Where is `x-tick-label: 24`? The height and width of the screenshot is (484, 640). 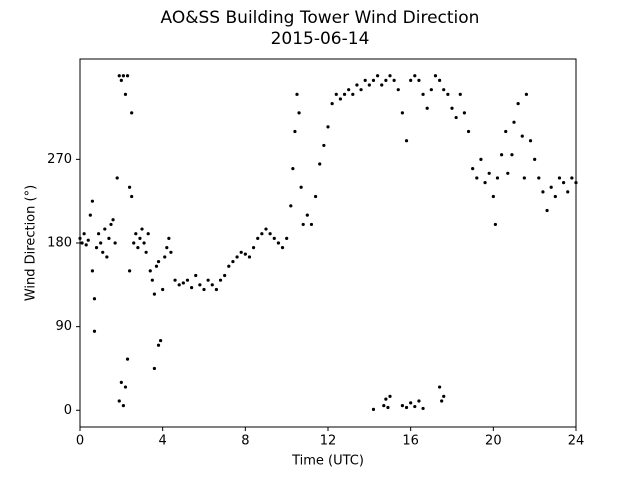 x-tick-label: 24 is located at coordinates (576, 441).